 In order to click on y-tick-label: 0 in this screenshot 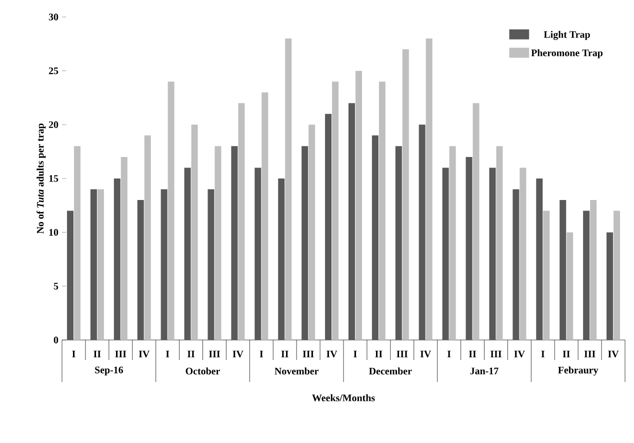, I will do `click(56, 340)`.